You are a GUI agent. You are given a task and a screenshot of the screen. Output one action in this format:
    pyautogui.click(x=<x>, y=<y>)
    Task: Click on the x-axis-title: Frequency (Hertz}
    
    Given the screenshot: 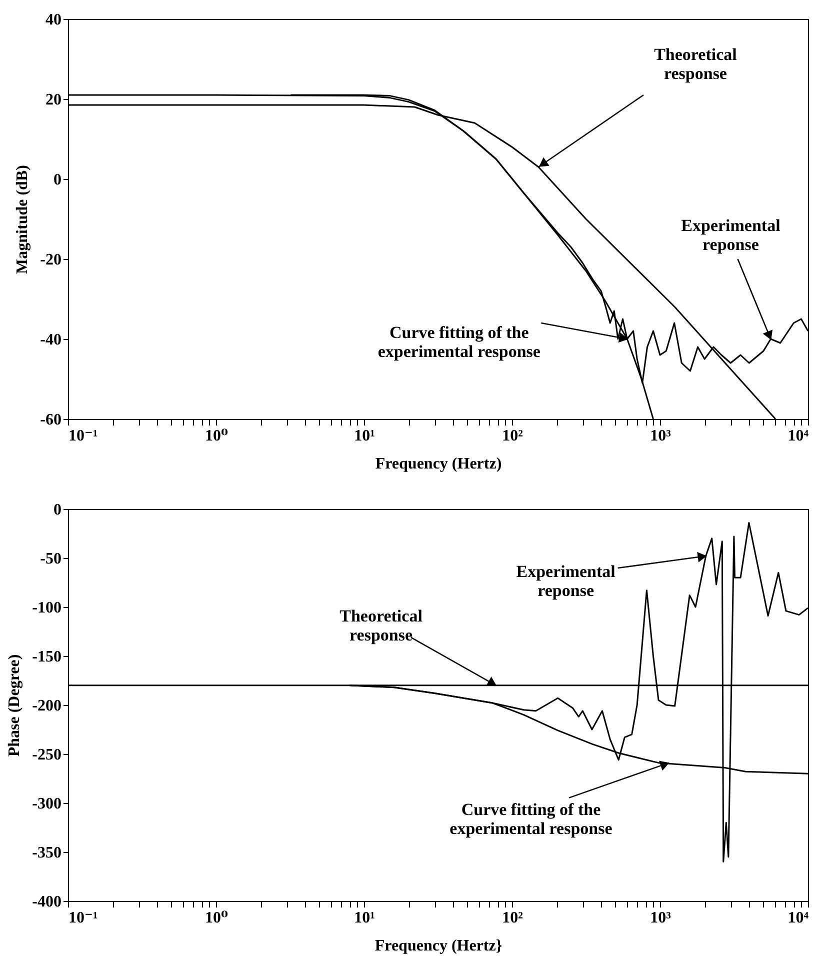 What is the action you would take?
    pyautogui.click(x=438, y=946)
    